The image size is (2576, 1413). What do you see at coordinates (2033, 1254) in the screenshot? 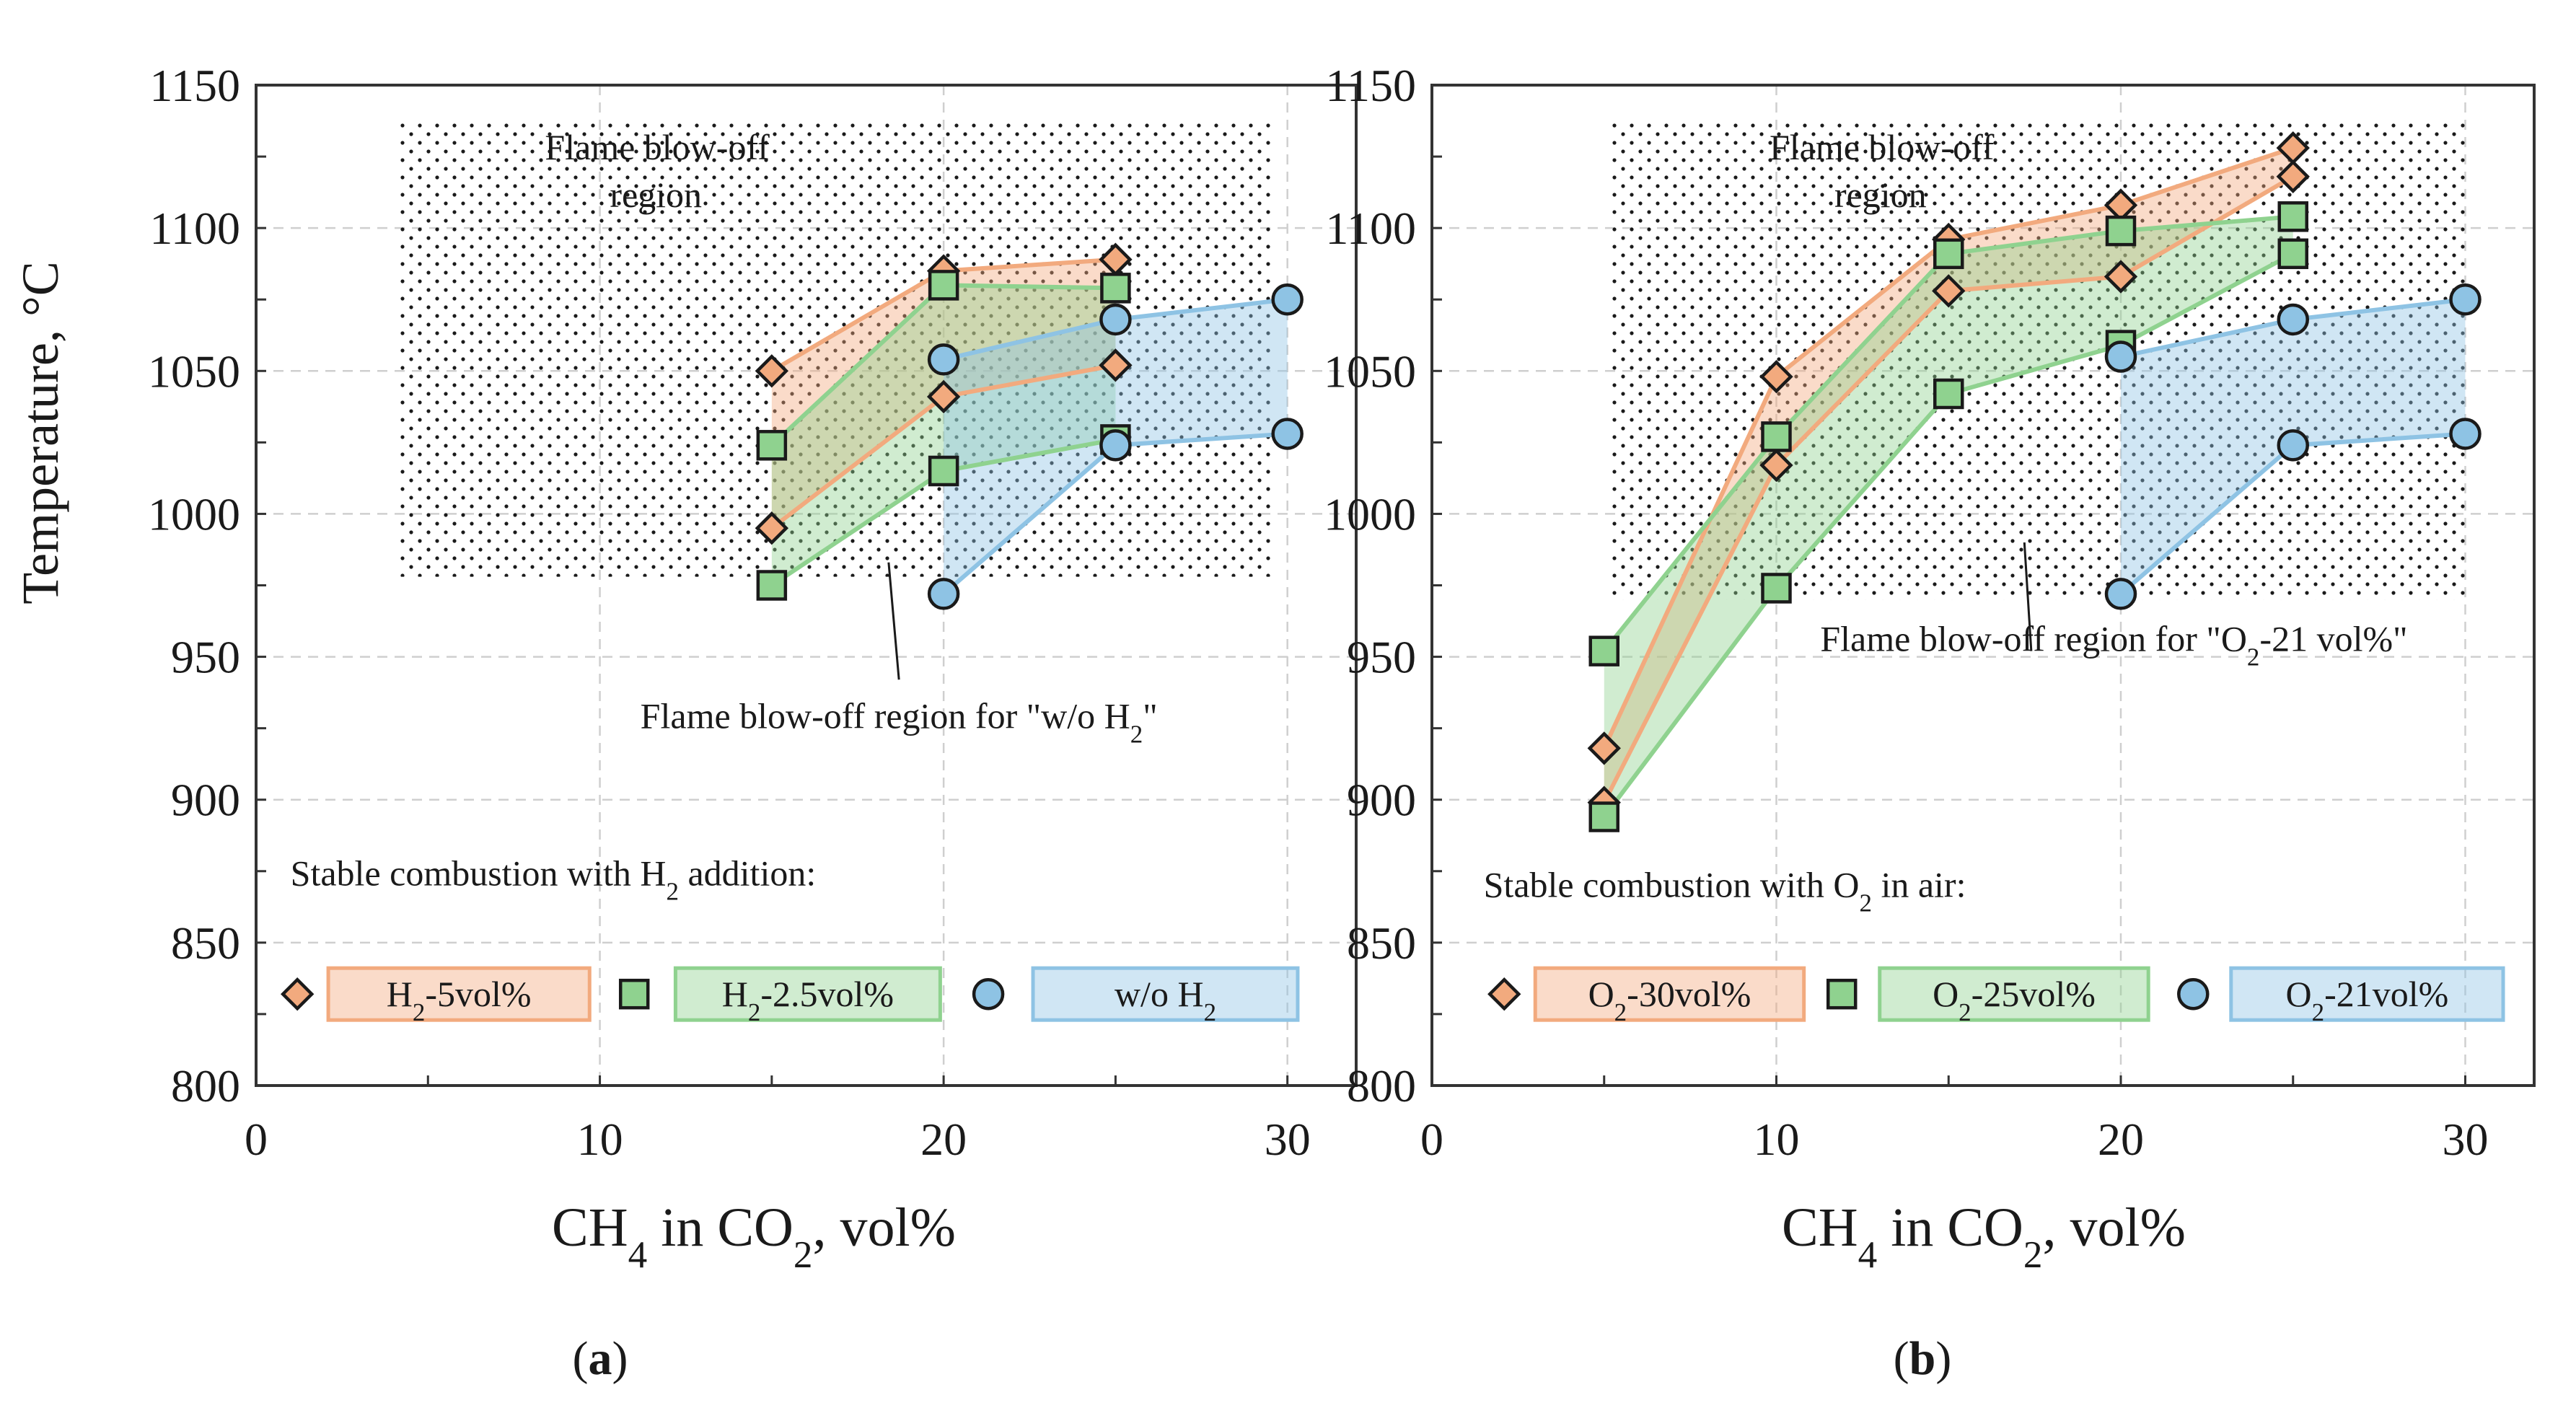
I see `x-axis-label-part: 2` at bounding box center [2033, 1254].